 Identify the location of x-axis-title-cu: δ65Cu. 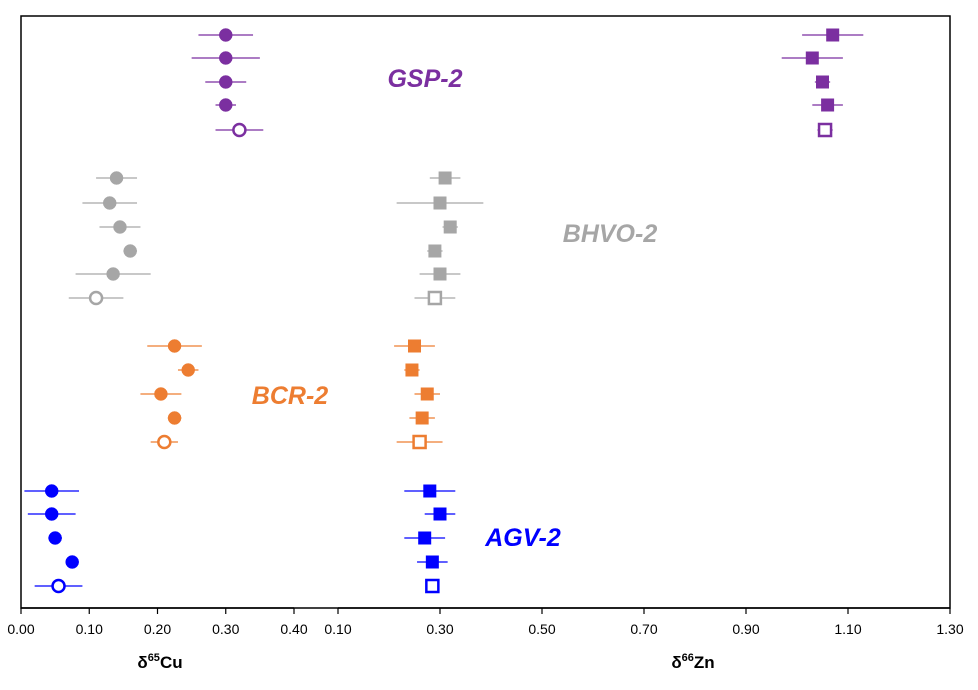
(159, 662).